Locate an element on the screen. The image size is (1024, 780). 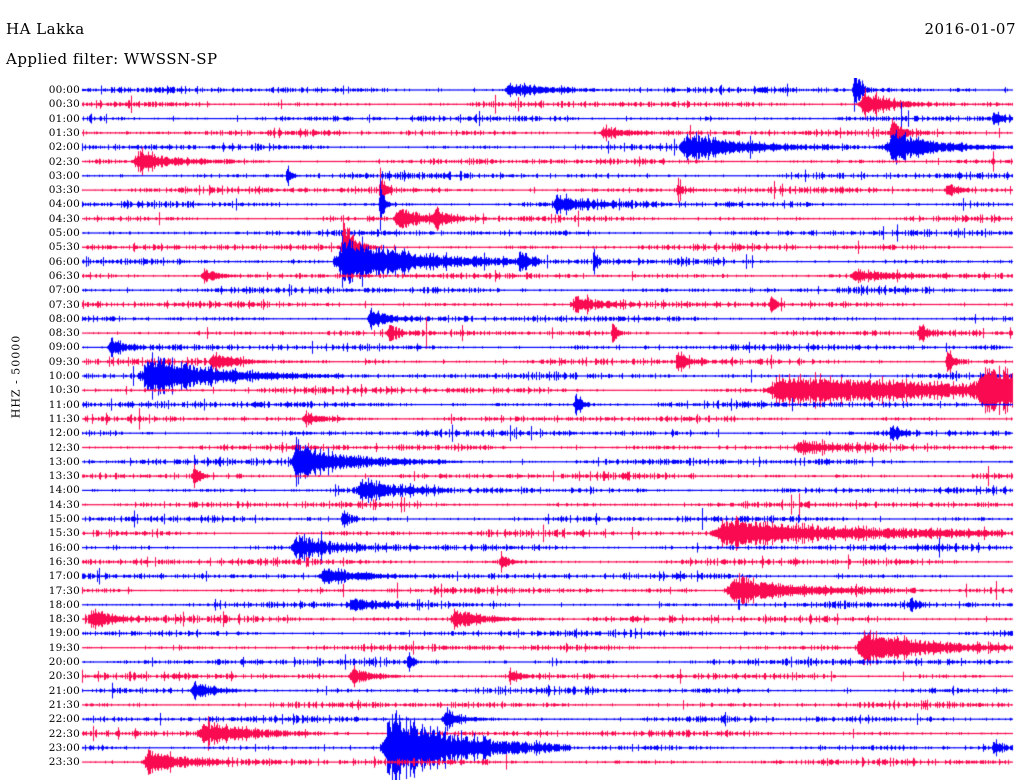
page-title: HA Lakka is located at coordinates (45, 29).